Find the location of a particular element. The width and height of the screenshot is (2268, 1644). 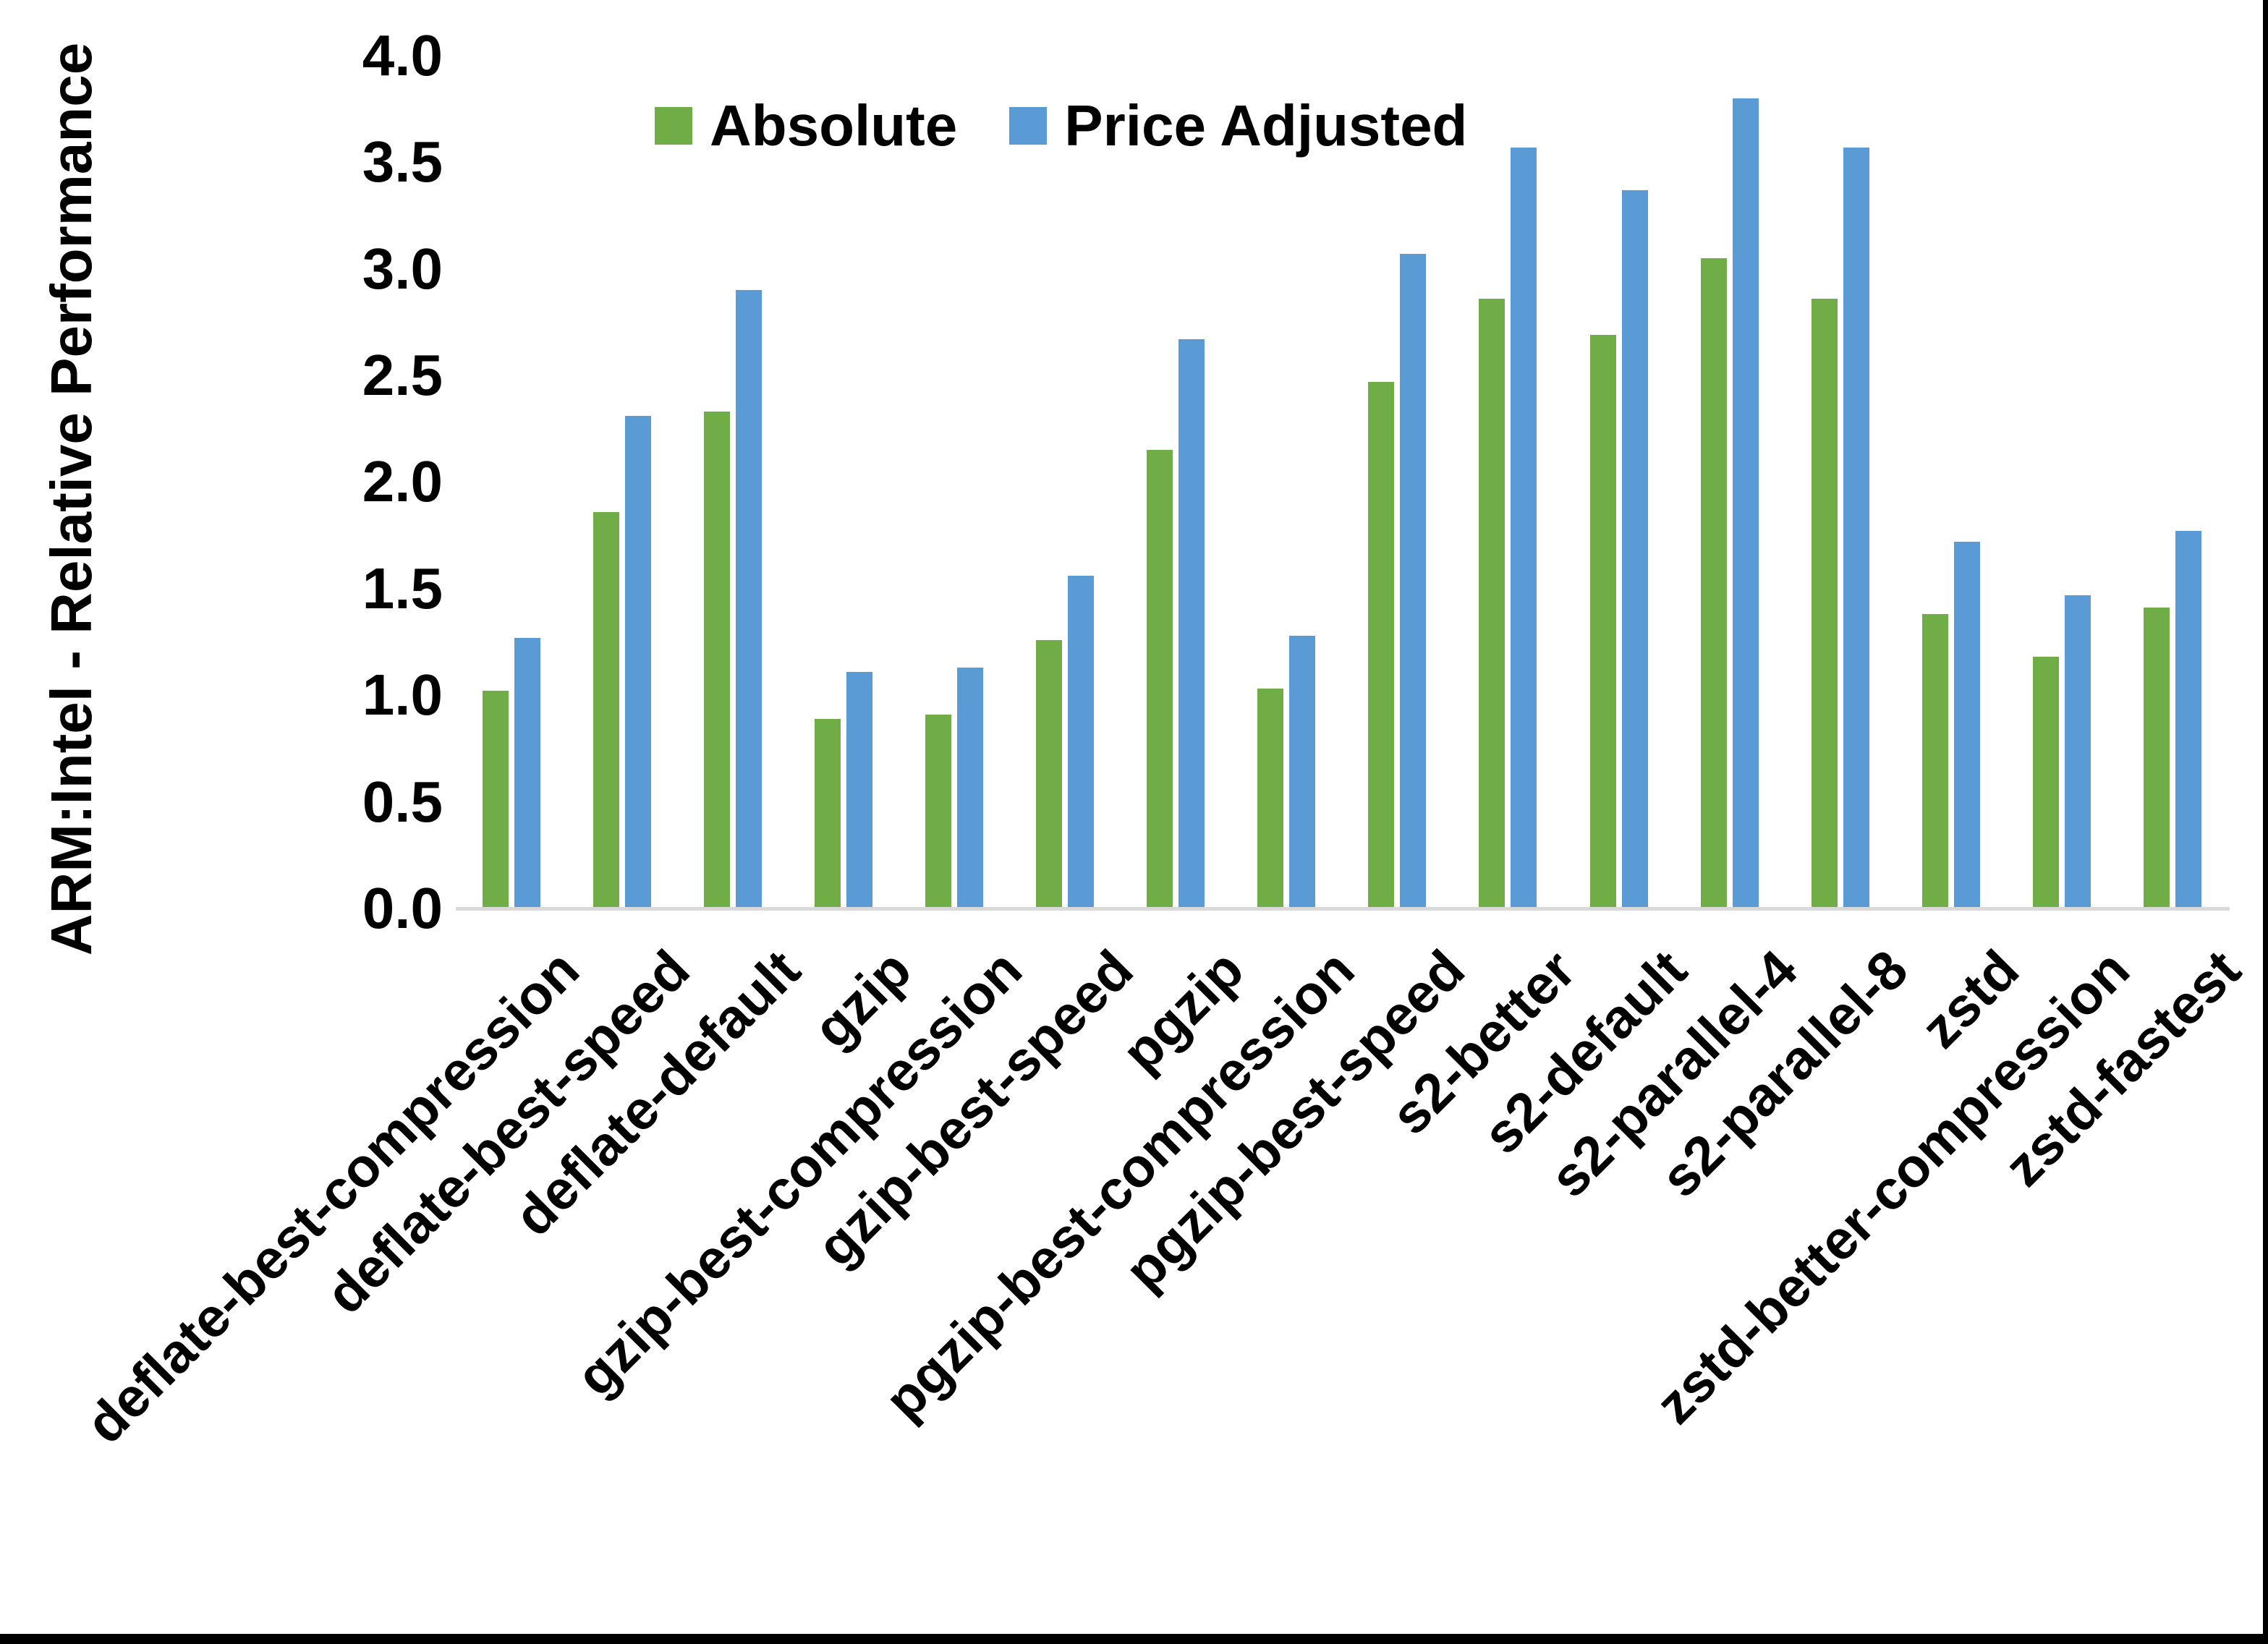

bar-price-adjusted-pgzip-best-compression is located at coordinates (1302, 772).